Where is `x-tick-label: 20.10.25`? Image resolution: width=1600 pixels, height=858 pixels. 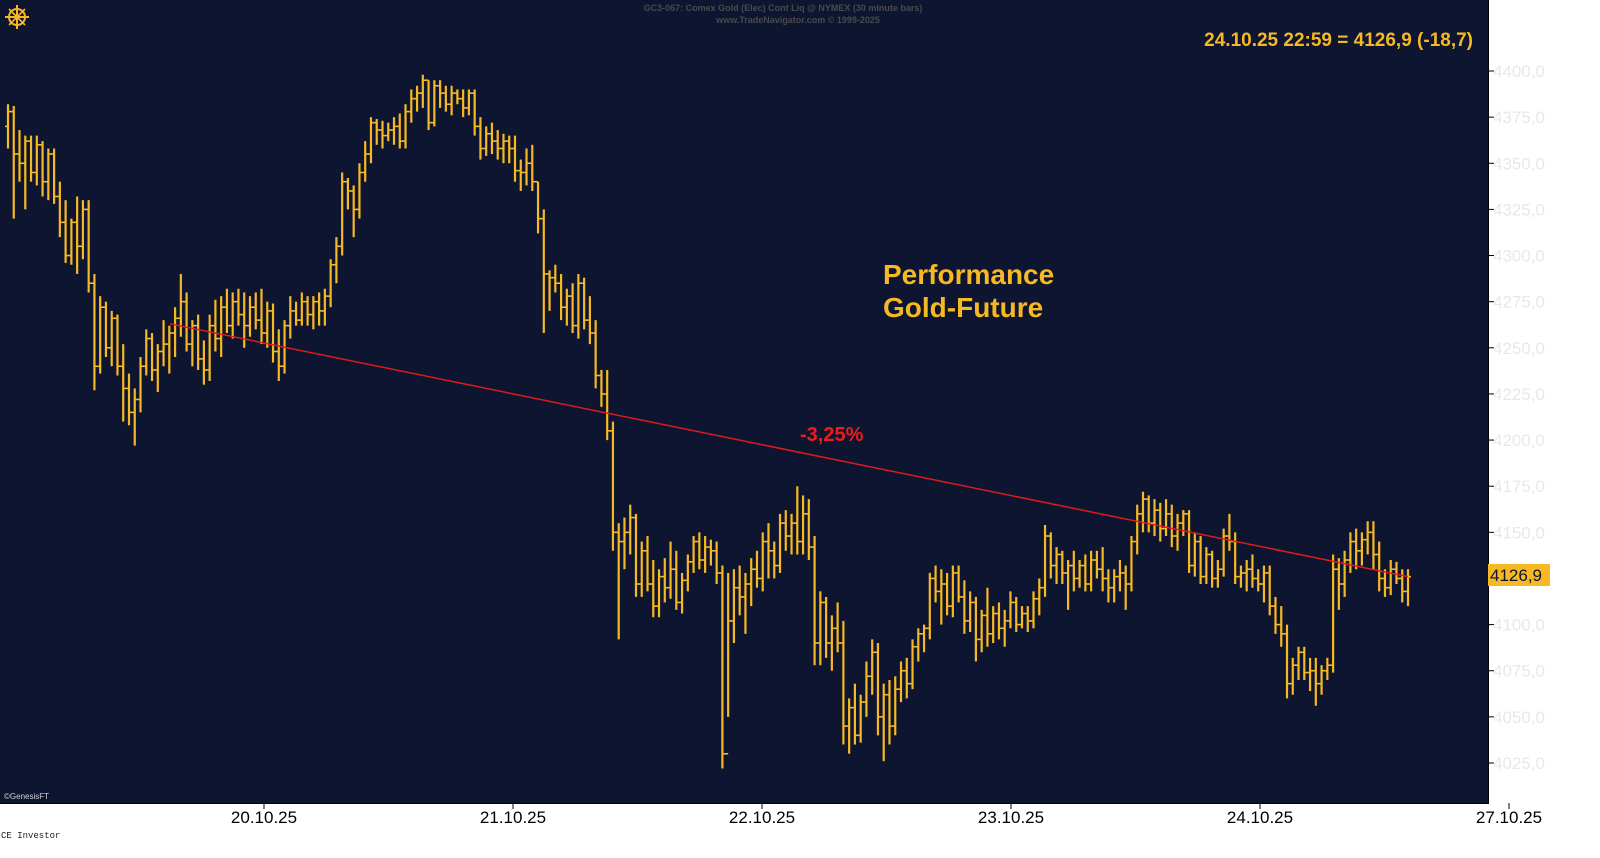 x-tick-label: 20.10.25 is located at coordinates (264, 817).